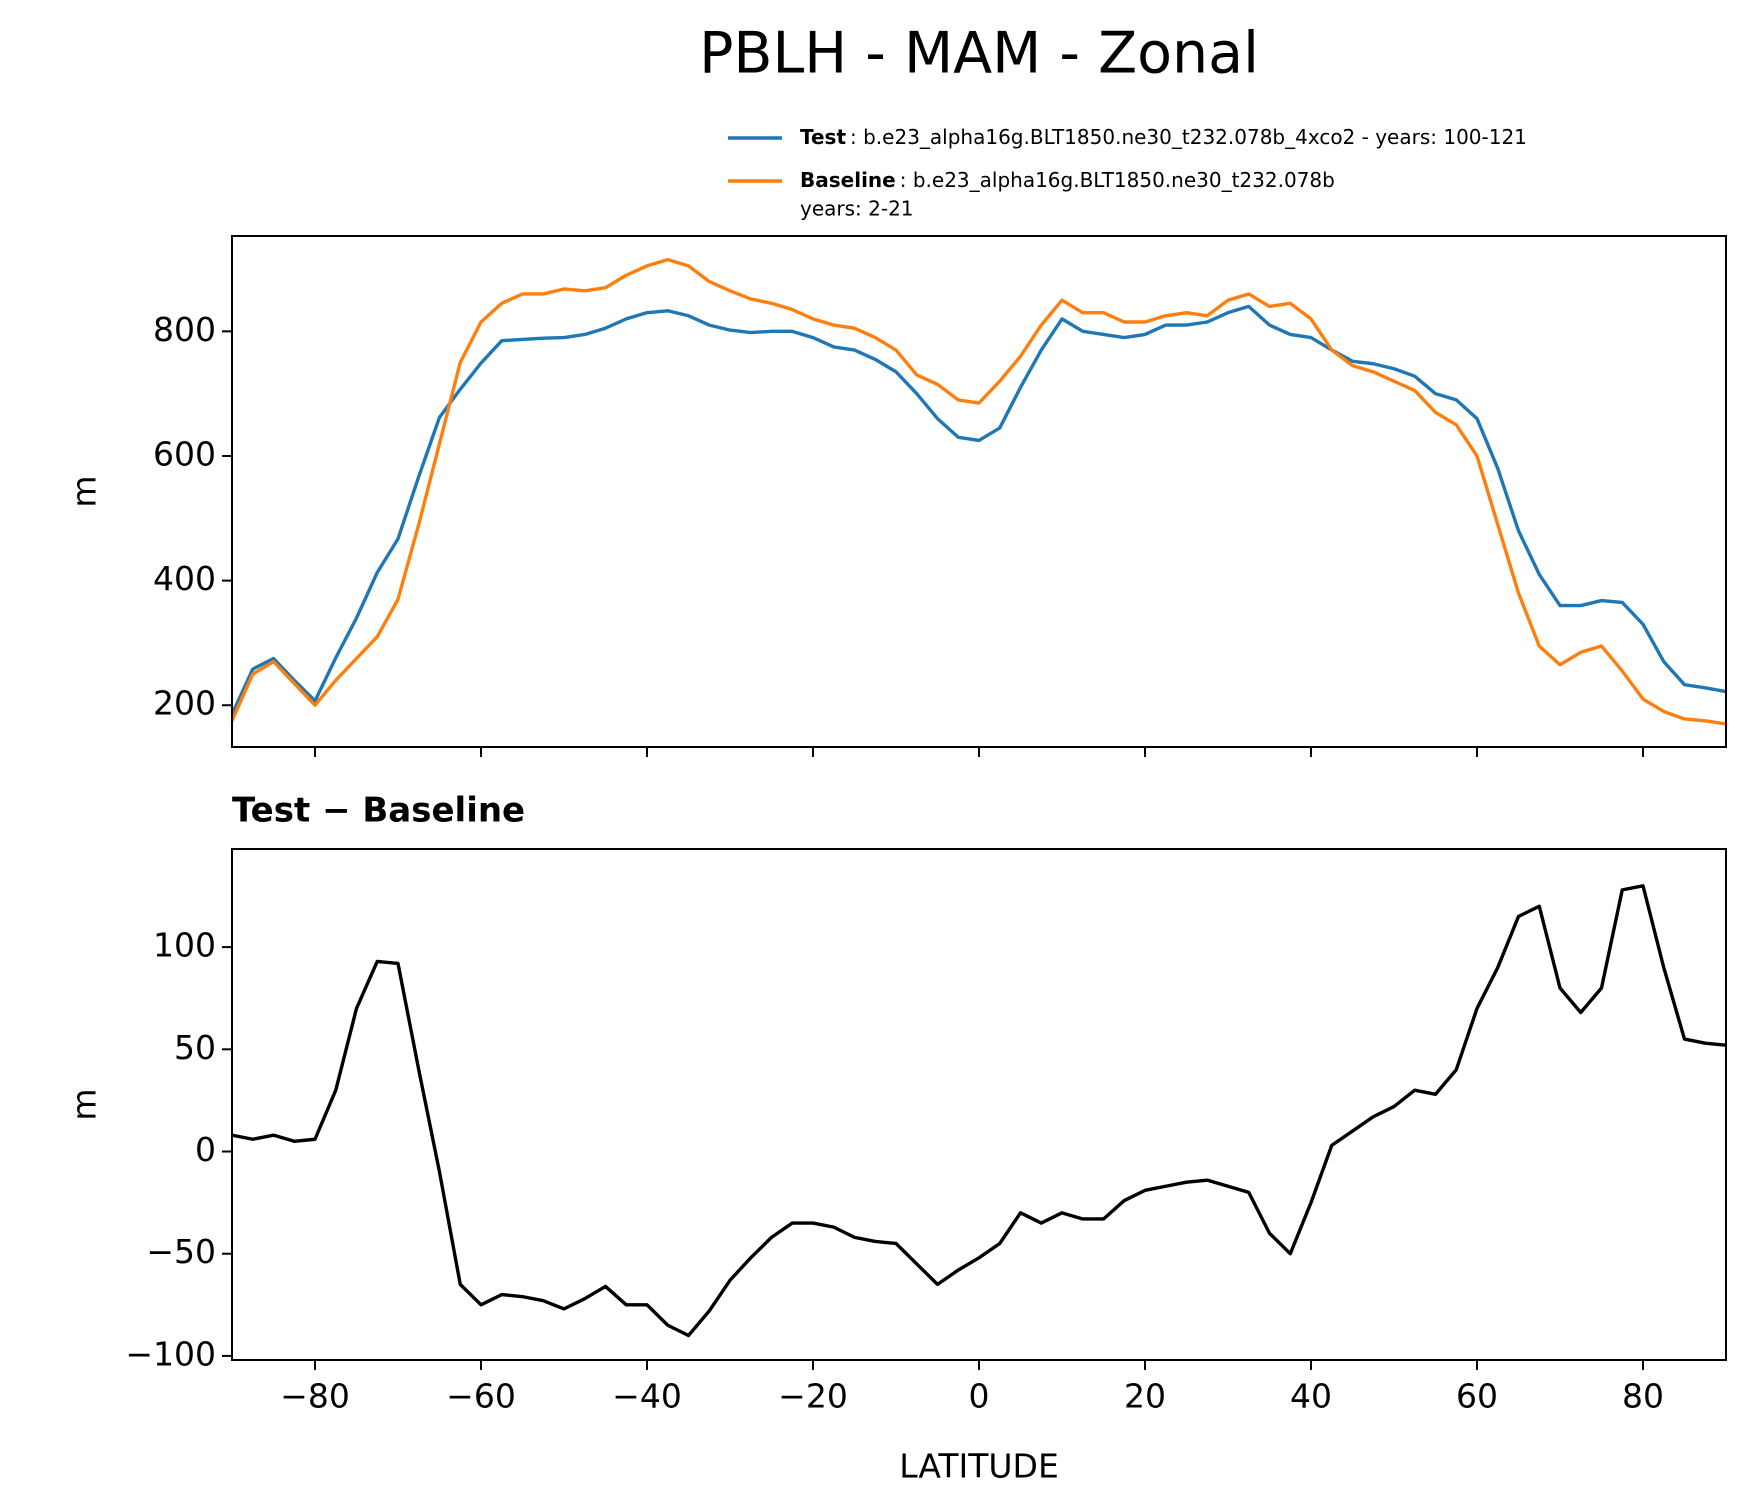 The image size is (1748, 1496). I want to click on x-tick-label: 0, so click(979, 1396).